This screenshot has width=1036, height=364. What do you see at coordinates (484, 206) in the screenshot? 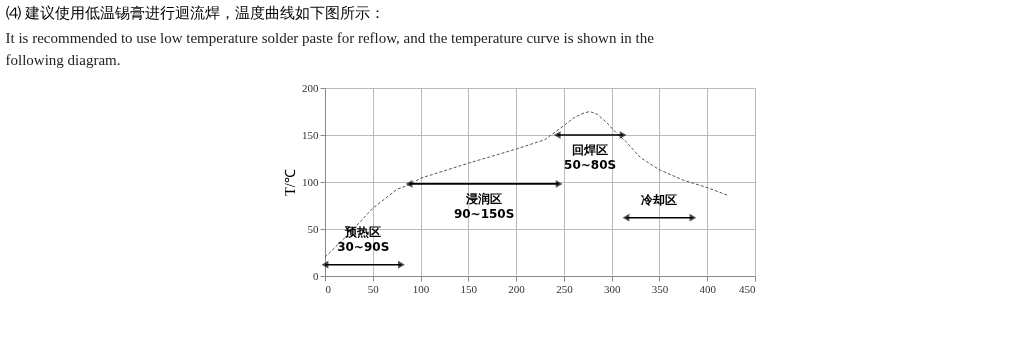
I see `series-label: 浸润区 90~150S` at bounding box center [484, 206].